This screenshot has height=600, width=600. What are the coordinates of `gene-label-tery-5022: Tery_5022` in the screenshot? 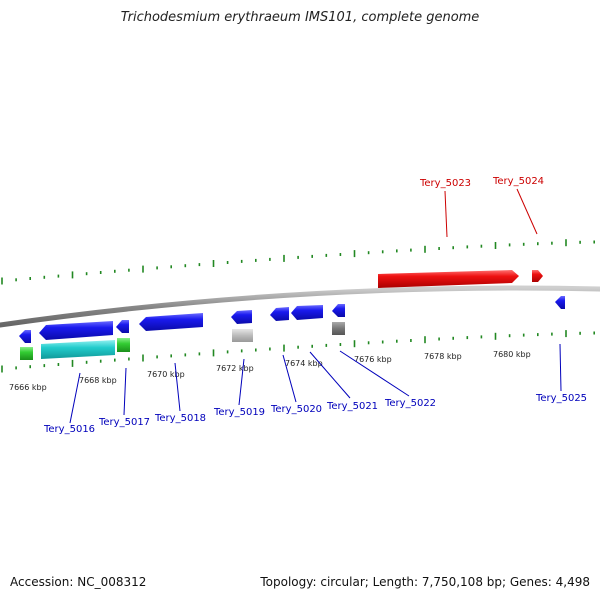 It's located at (410, 403).